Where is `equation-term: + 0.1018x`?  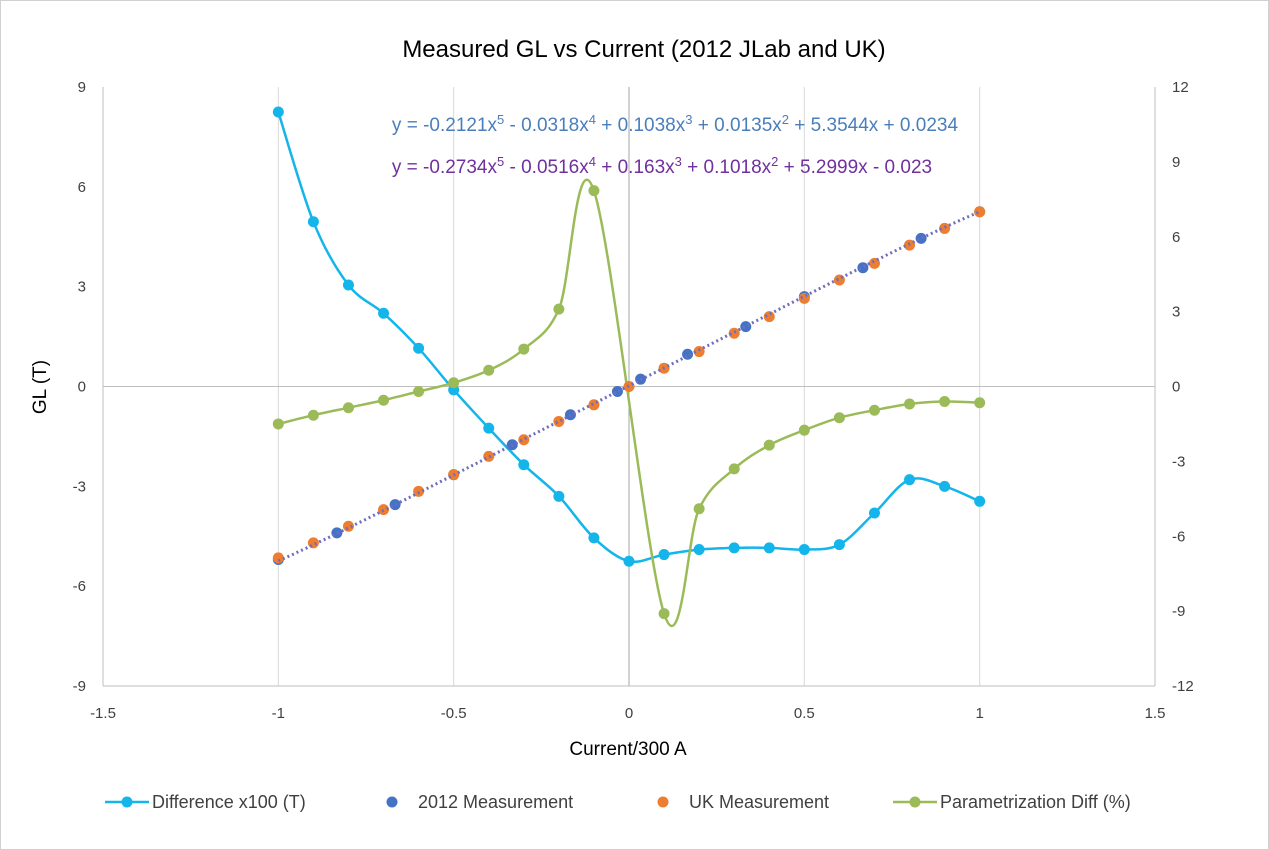
equation-term: + 0.1018x is located at coordinates (727, 167).